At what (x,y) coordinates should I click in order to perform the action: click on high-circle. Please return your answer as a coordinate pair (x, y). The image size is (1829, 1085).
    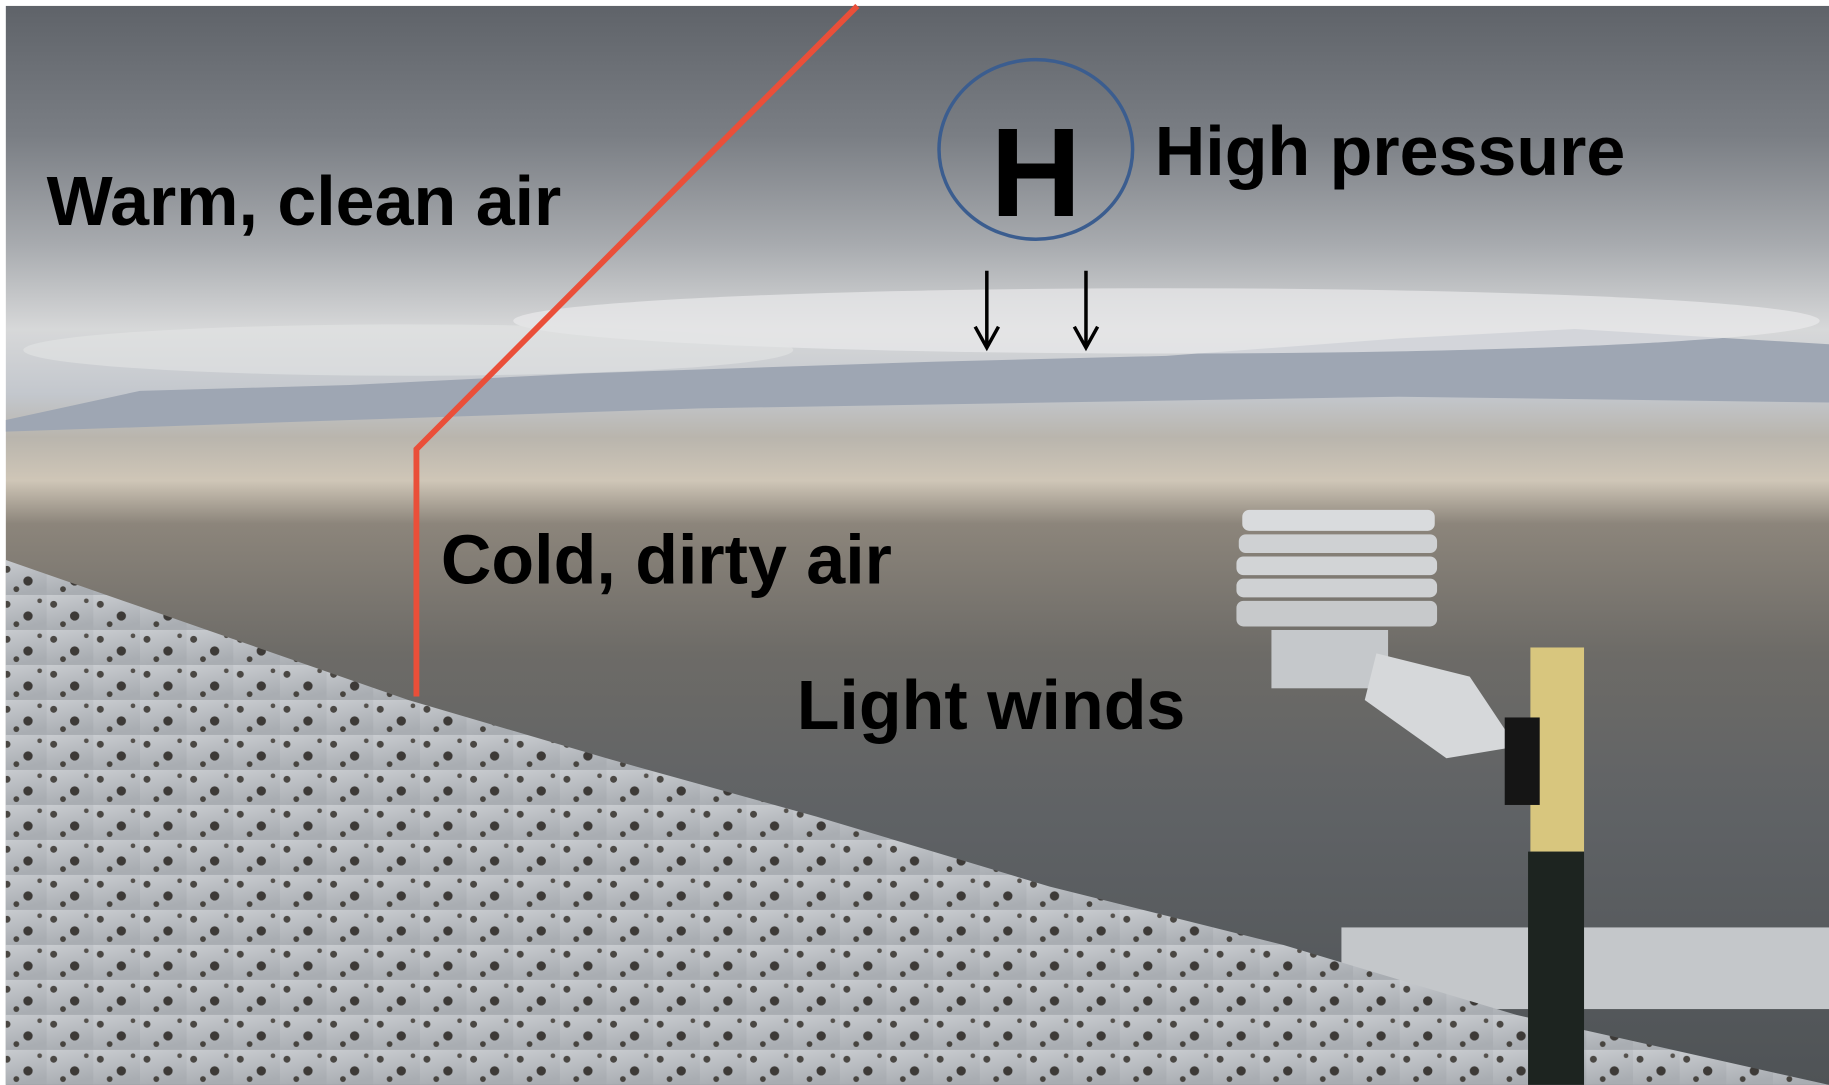
    Looking at the image, I should click on (1036, 149).